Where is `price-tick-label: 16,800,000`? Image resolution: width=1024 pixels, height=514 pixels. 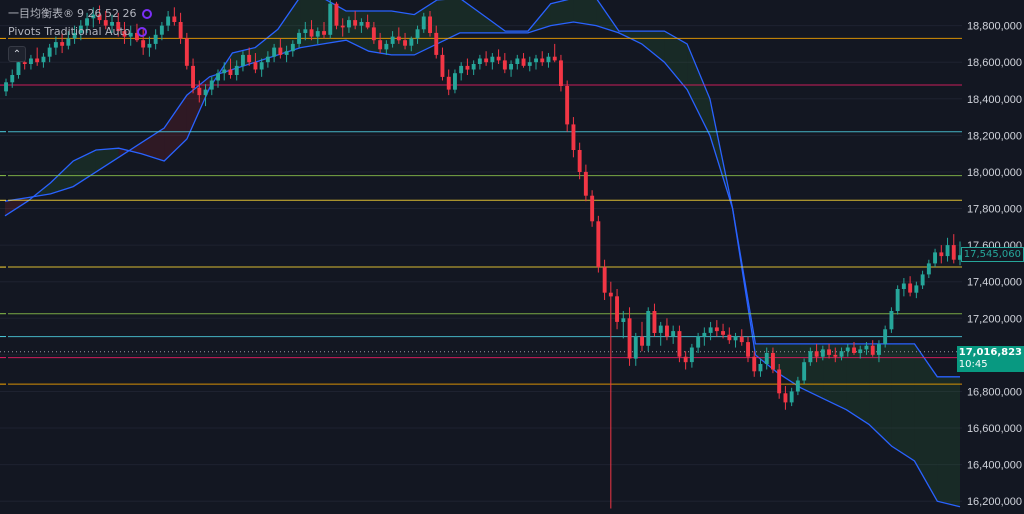
price-tick-label: 16,800,000 is located at coordinates (994, 392).